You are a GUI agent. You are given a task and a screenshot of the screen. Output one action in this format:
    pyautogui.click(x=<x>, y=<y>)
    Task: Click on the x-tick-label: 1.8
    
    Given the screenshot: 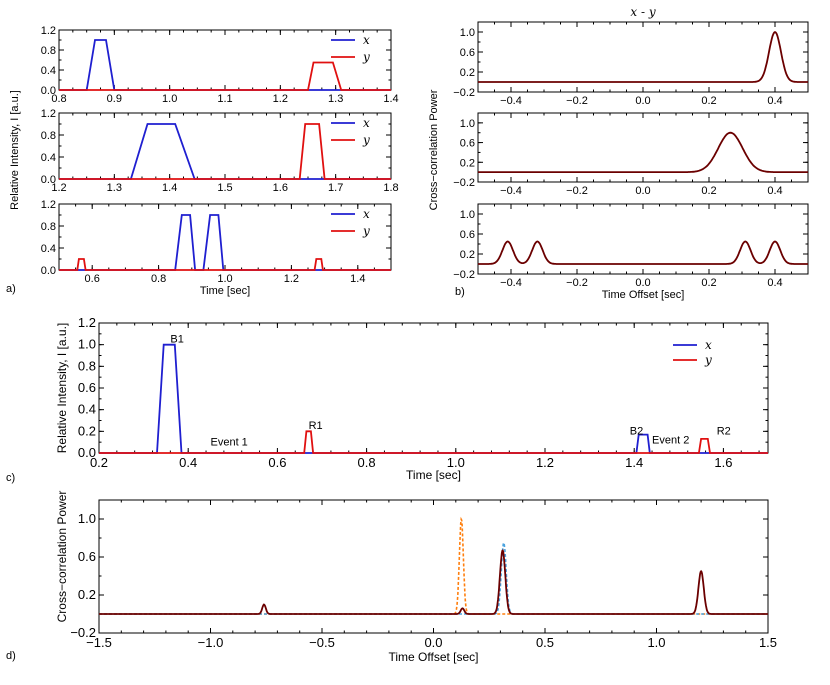 What is the action you would take?
    pyautogui.click(x=390, y=188)
    